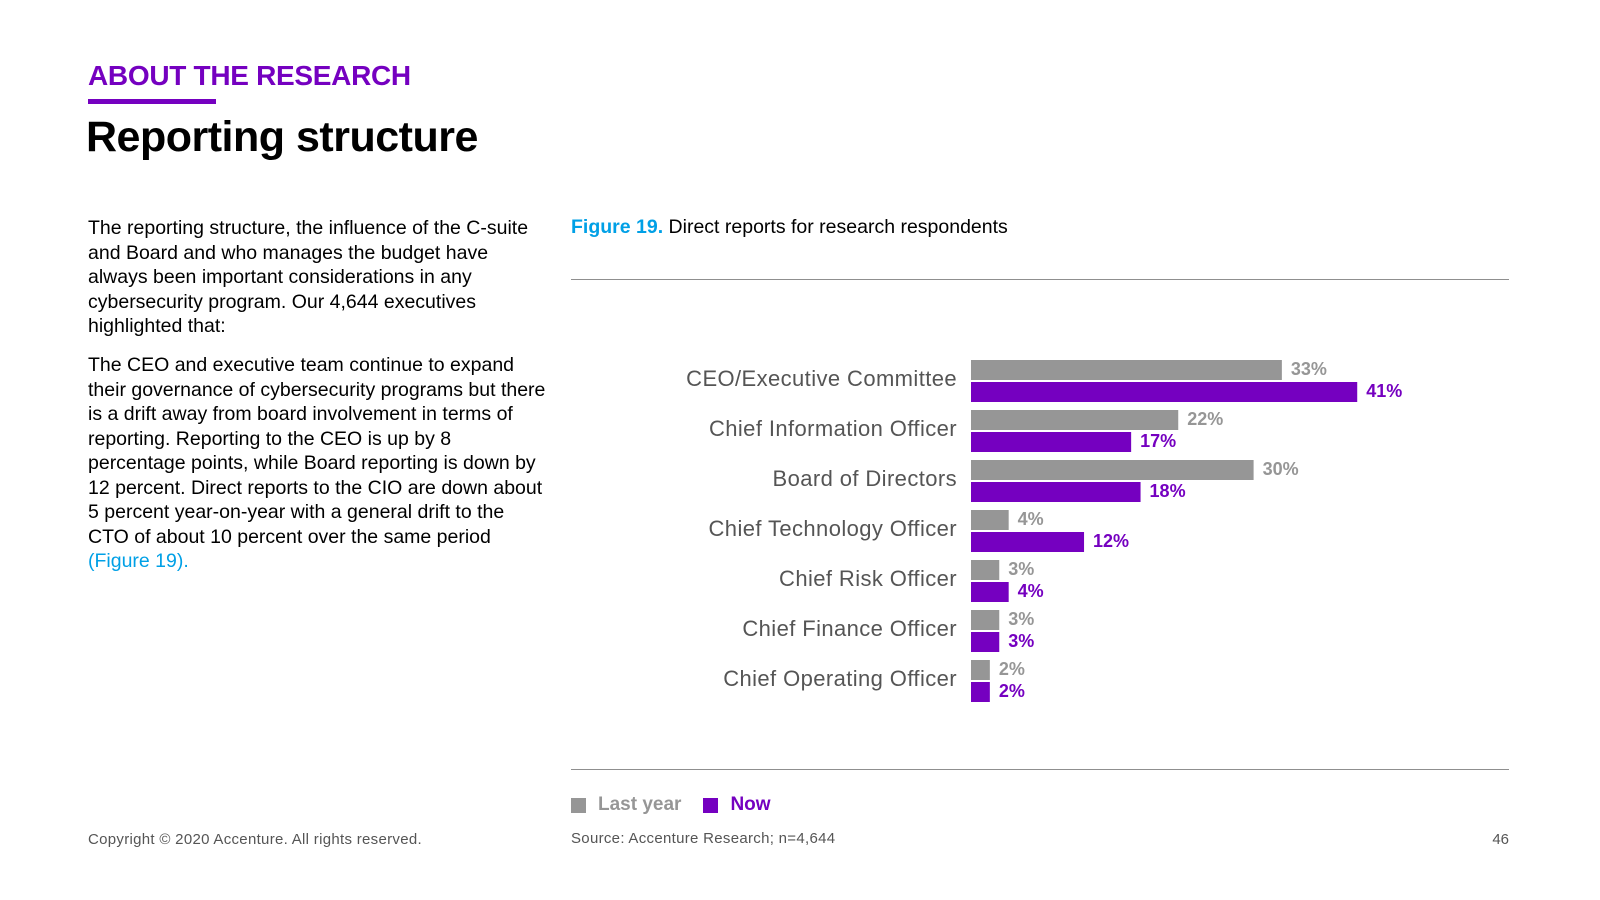 The width and height of the screenshot is (1600, 900). I want to click on section-eyebrow: ABOUT THE RESEARCH, so click(249, 75).